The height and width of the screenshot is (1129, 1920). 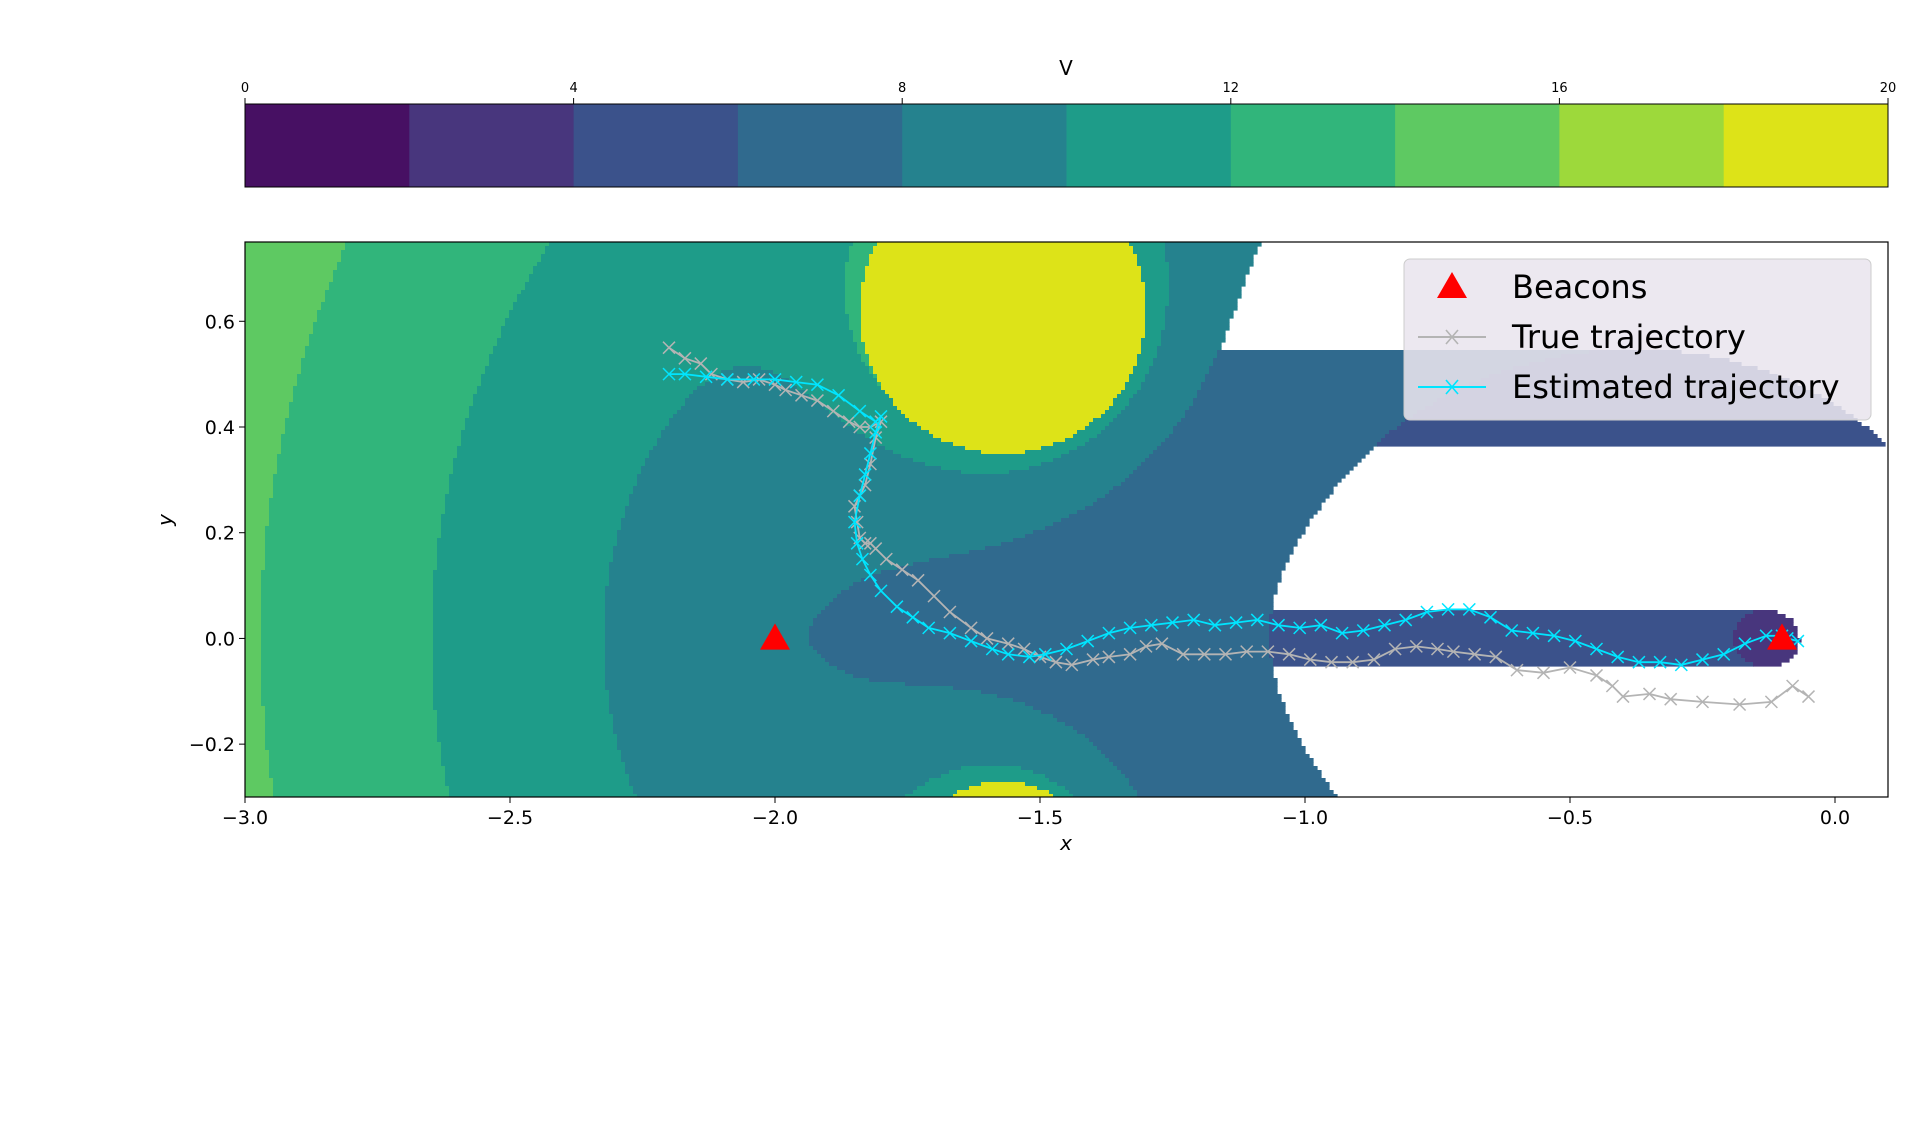 I want to click on colorbar-band, so click(x=1477, y=145).